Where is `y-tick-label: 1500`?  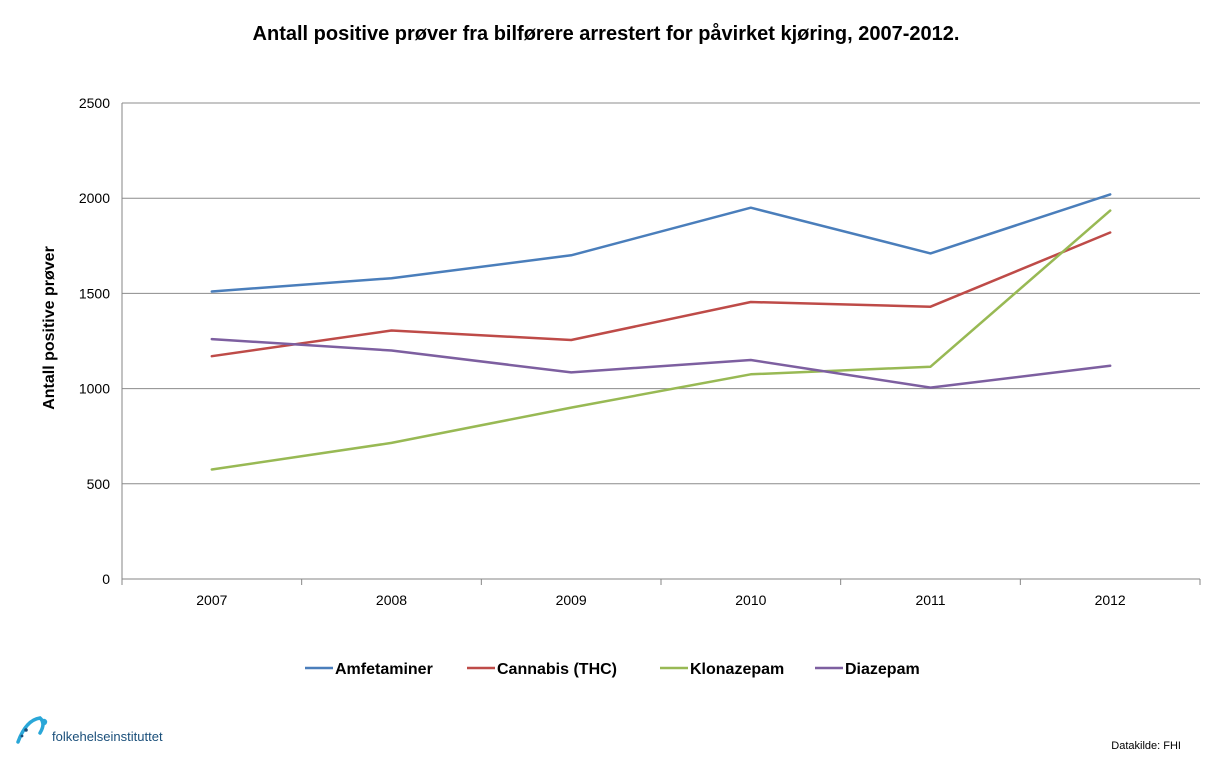 y-tick-label: 1500 is located at coordinates (94, 293).